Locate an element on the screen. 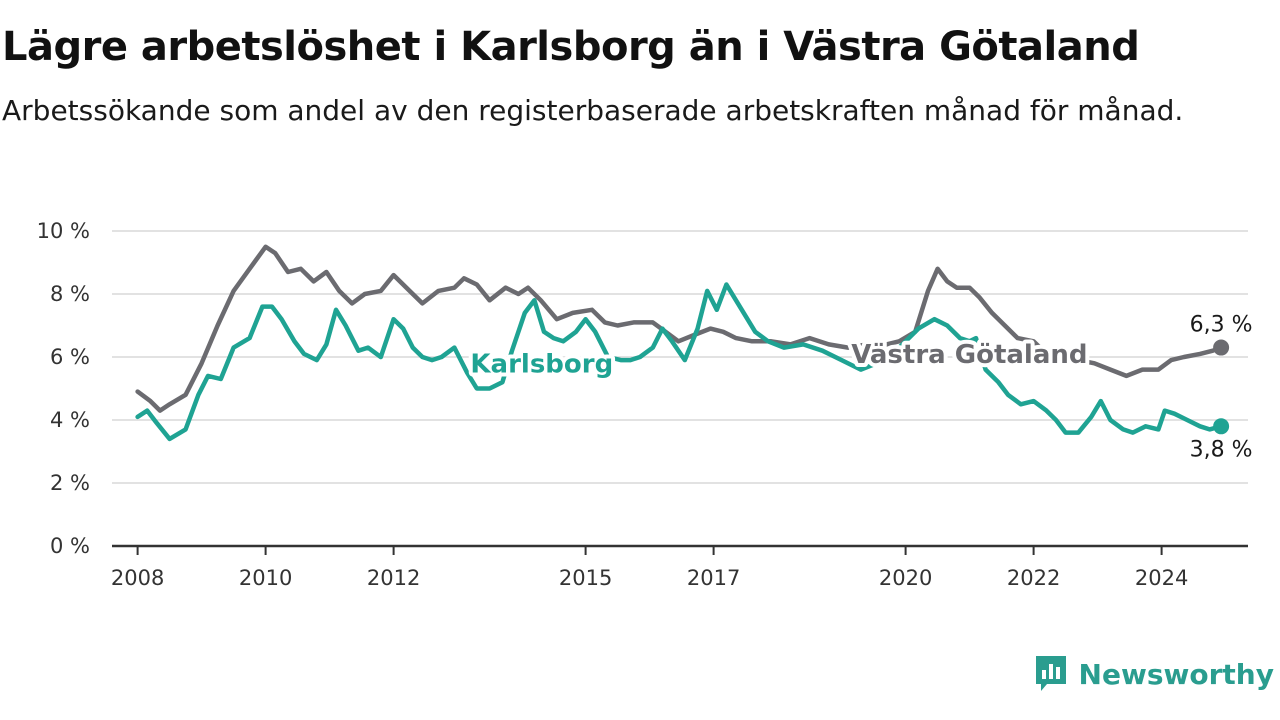 Image resolution: width=1280 pixels, height=720 pixels. newsworthy-logo: Newsworthy is located at coordinates (1153, 674).